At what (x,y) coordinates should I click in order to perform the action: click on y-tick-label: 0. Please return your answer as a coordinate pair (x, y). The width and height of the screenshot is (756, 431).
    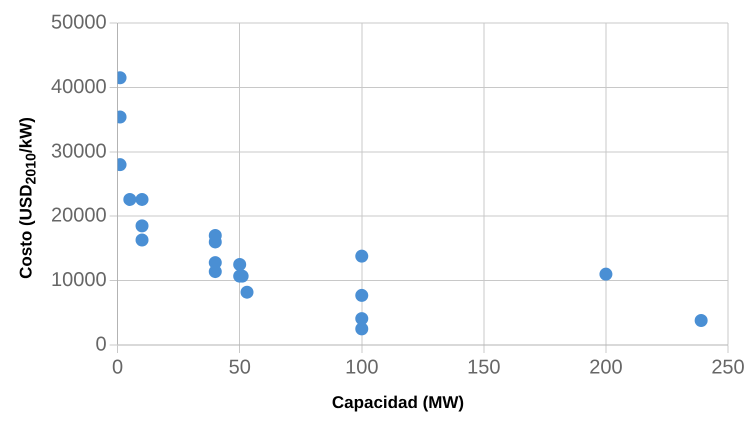
    Looking at the image, I should click on (101, 345).